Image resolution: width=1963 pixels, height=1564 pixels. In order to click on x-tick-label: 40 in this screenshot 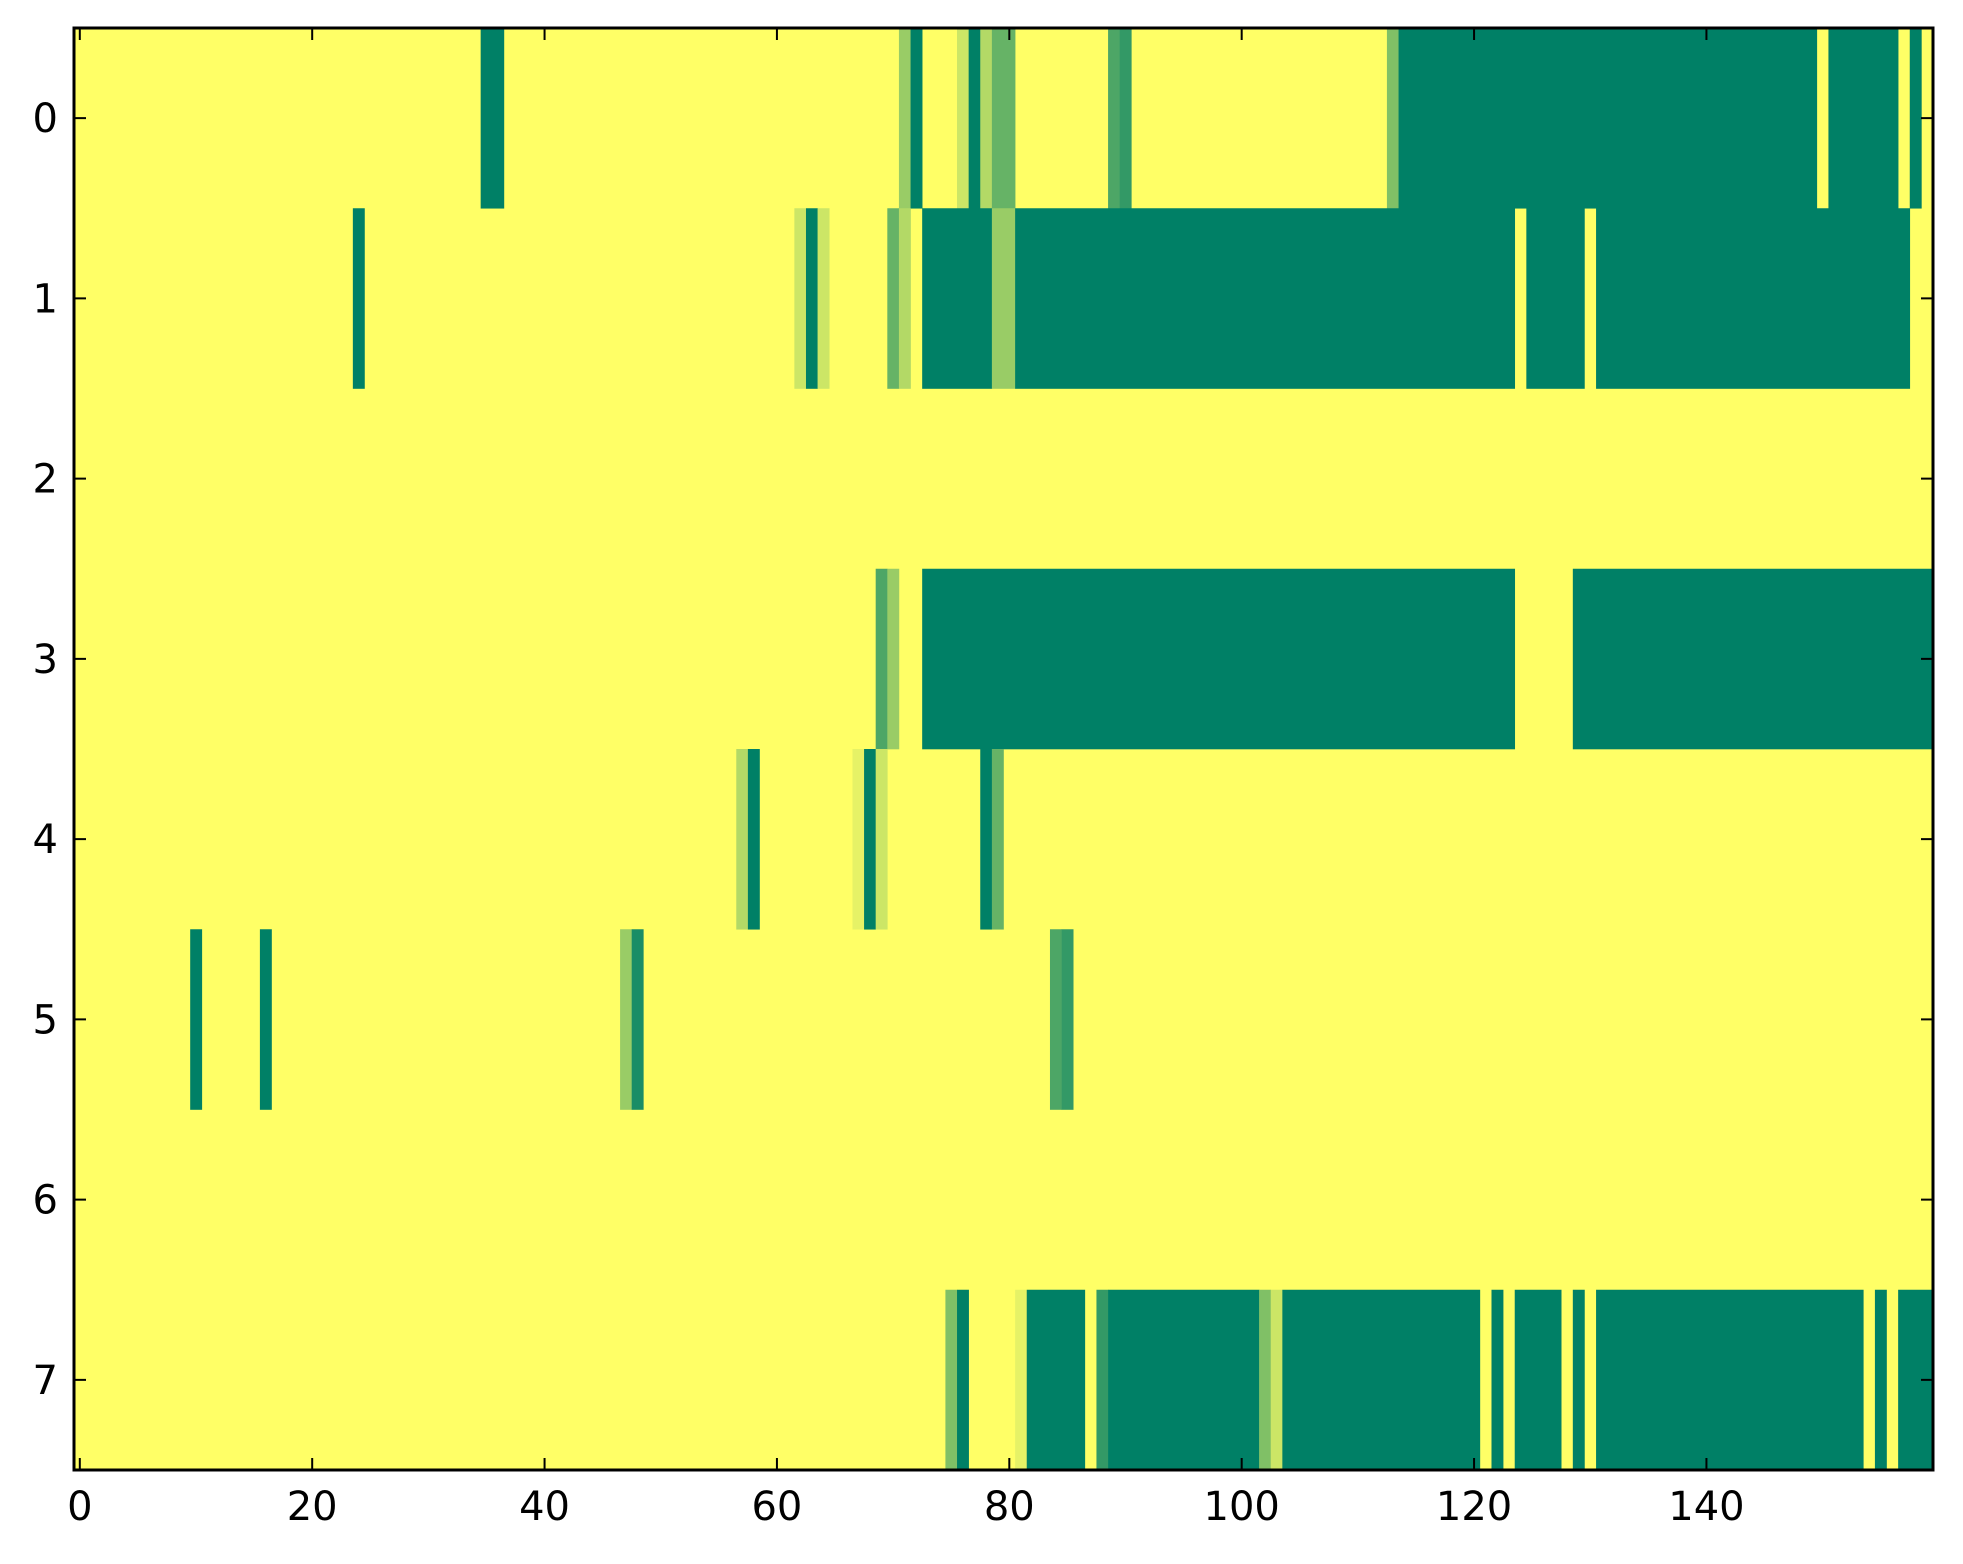, I will do `click(544, 1507)`.